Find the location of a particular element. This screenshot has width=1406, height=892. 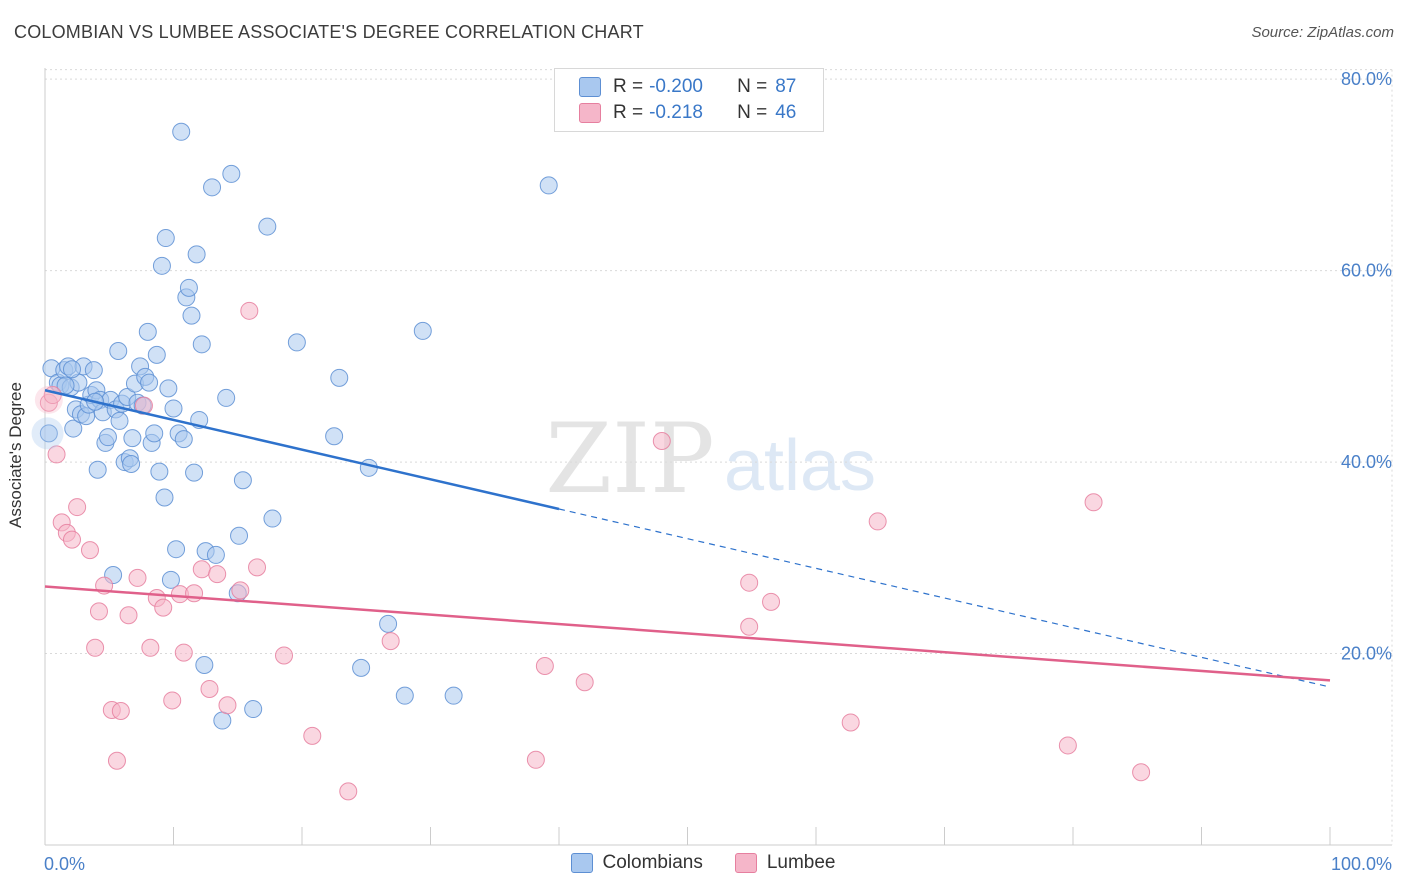

x-tick-label-max: 100.0% is located at coordinates (1361, 864).